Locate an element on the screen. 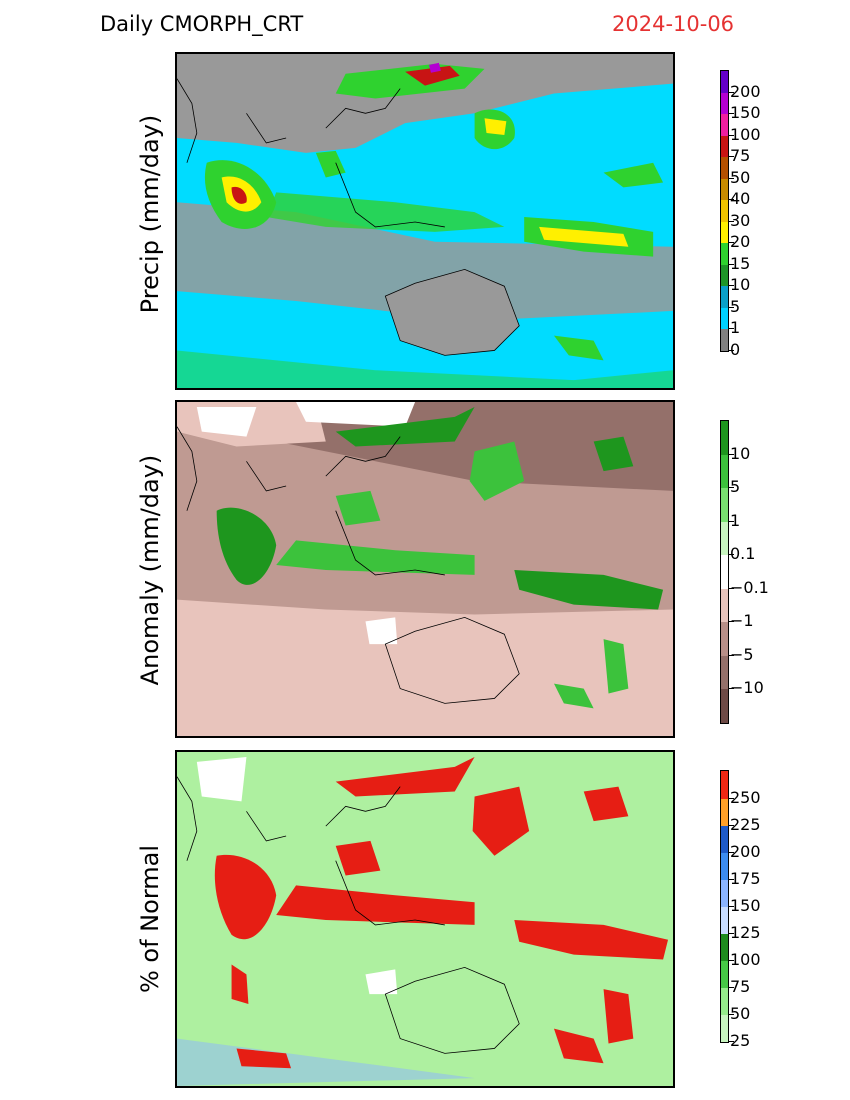 The image size is (850, 1100). precip-tick-label: 30 is located at coordinates (740, 220).